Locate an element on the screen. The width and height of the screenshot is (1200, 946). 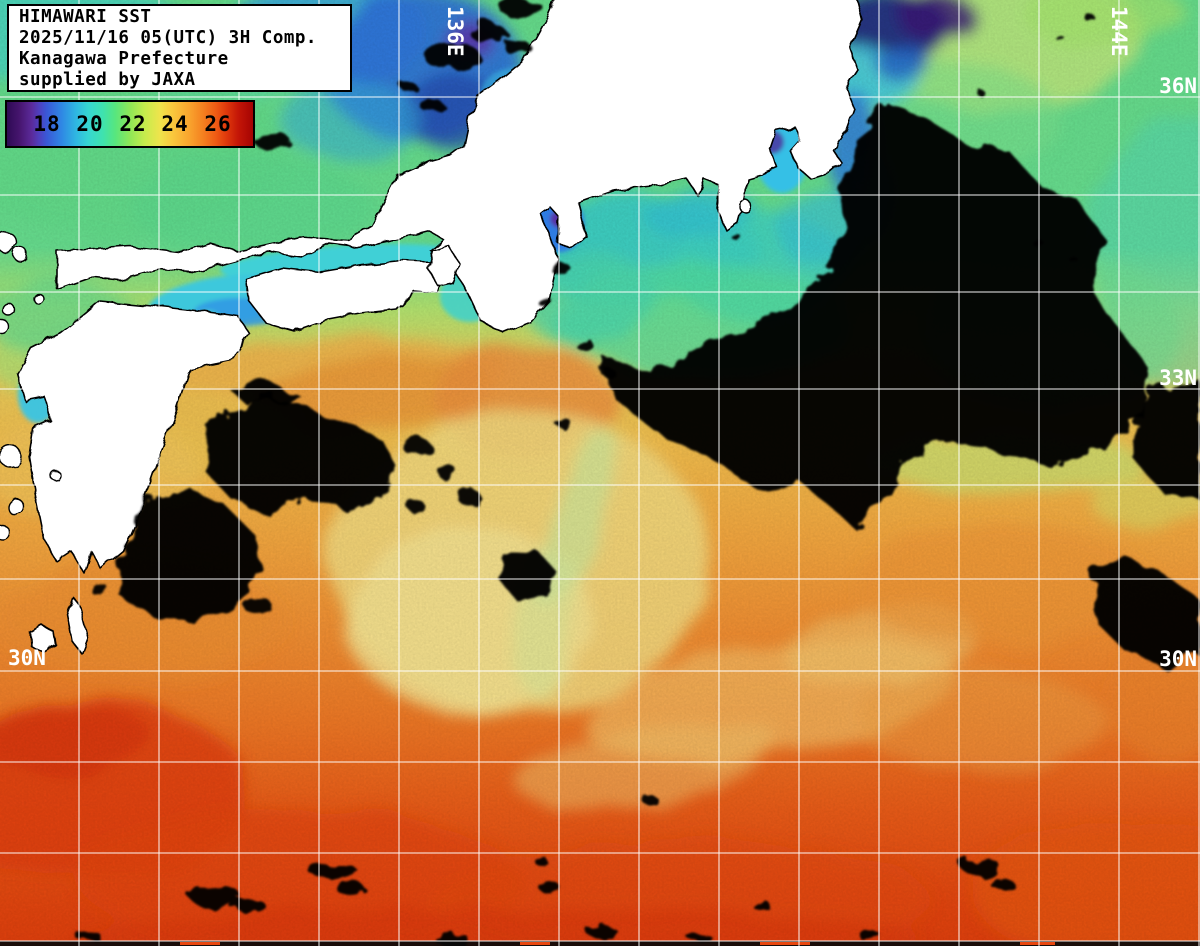
cloud-shikoku-se is located at coordinates (301, 456).